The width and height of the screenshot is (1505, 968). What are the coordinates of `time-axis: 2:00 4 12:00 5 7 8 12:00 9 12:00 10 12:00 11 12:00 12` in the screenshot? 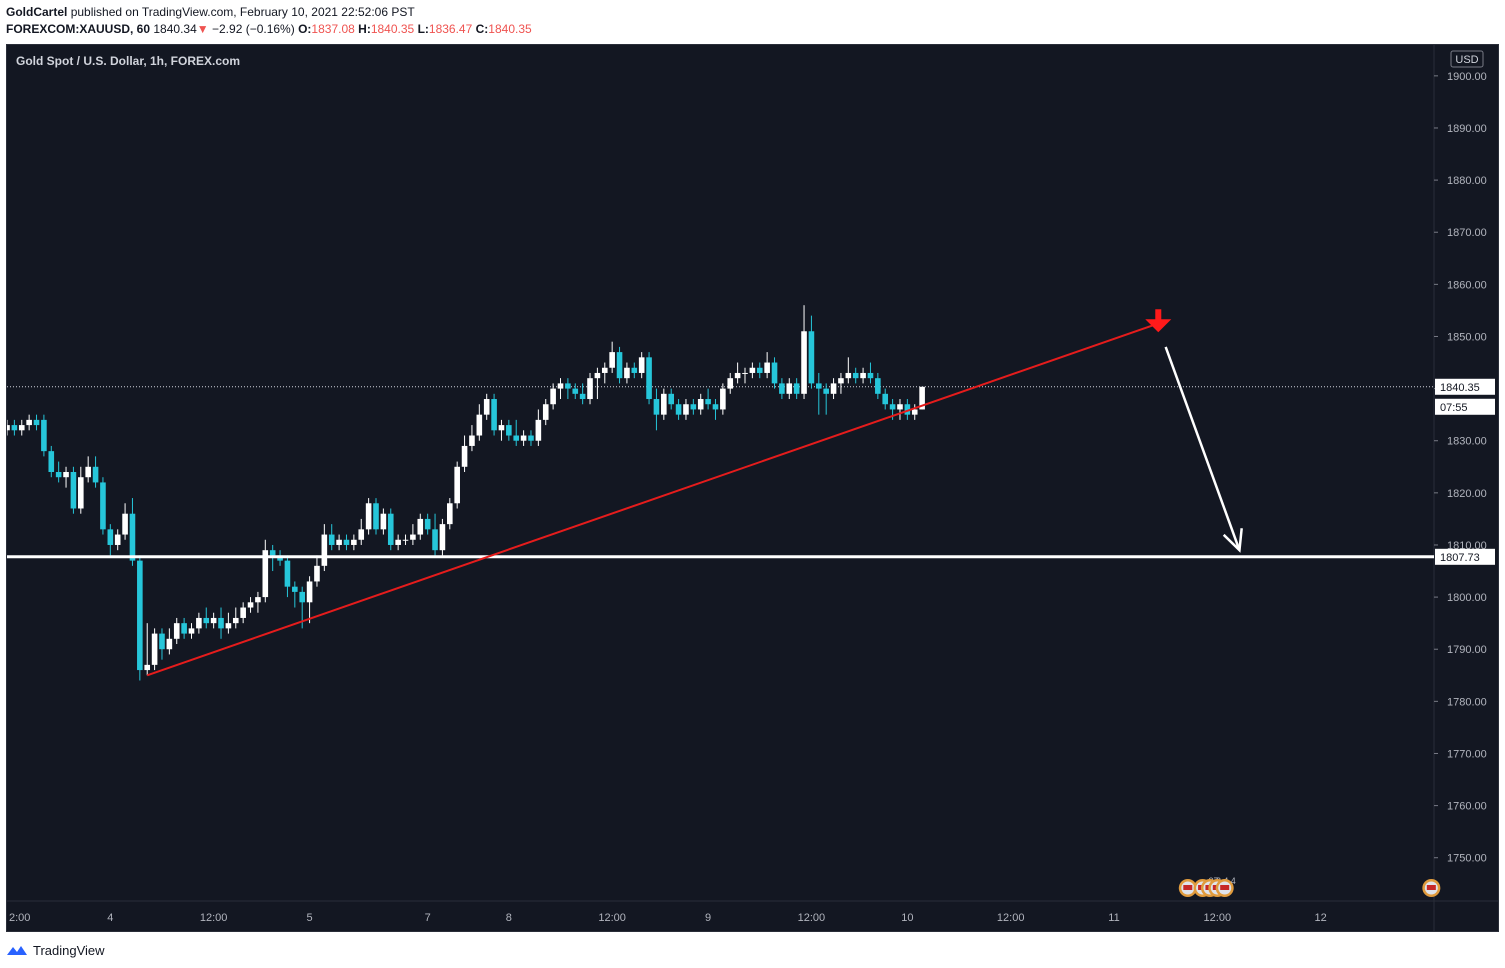 It's located at (668, 918).